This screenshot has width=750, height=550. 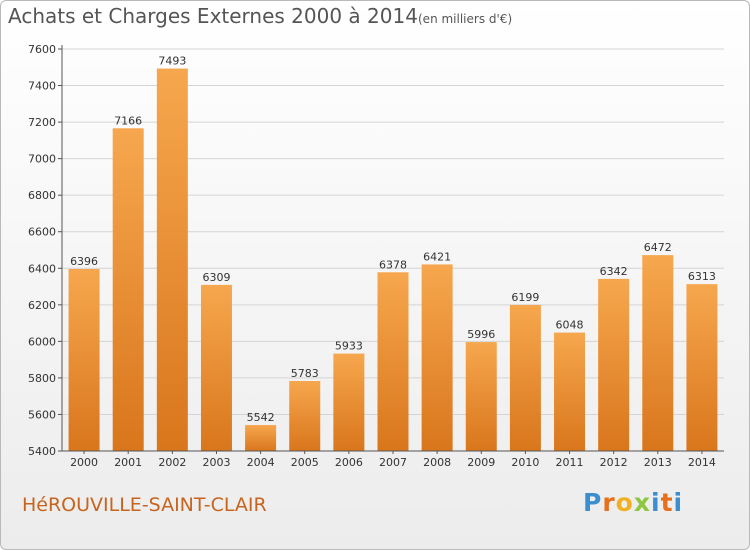 I want to click on bar-value-label: 5542, so click(x=261, y=417).